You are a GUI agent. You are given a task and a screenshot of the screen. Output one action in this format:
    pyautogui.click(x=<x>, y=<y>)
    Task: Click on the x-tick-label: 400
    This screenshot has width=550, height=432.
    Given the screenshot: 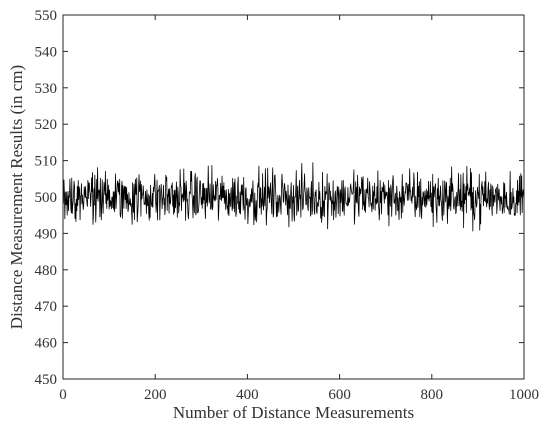 What is the action you would take?
    pyautogui.click(x=247, y=395)
    